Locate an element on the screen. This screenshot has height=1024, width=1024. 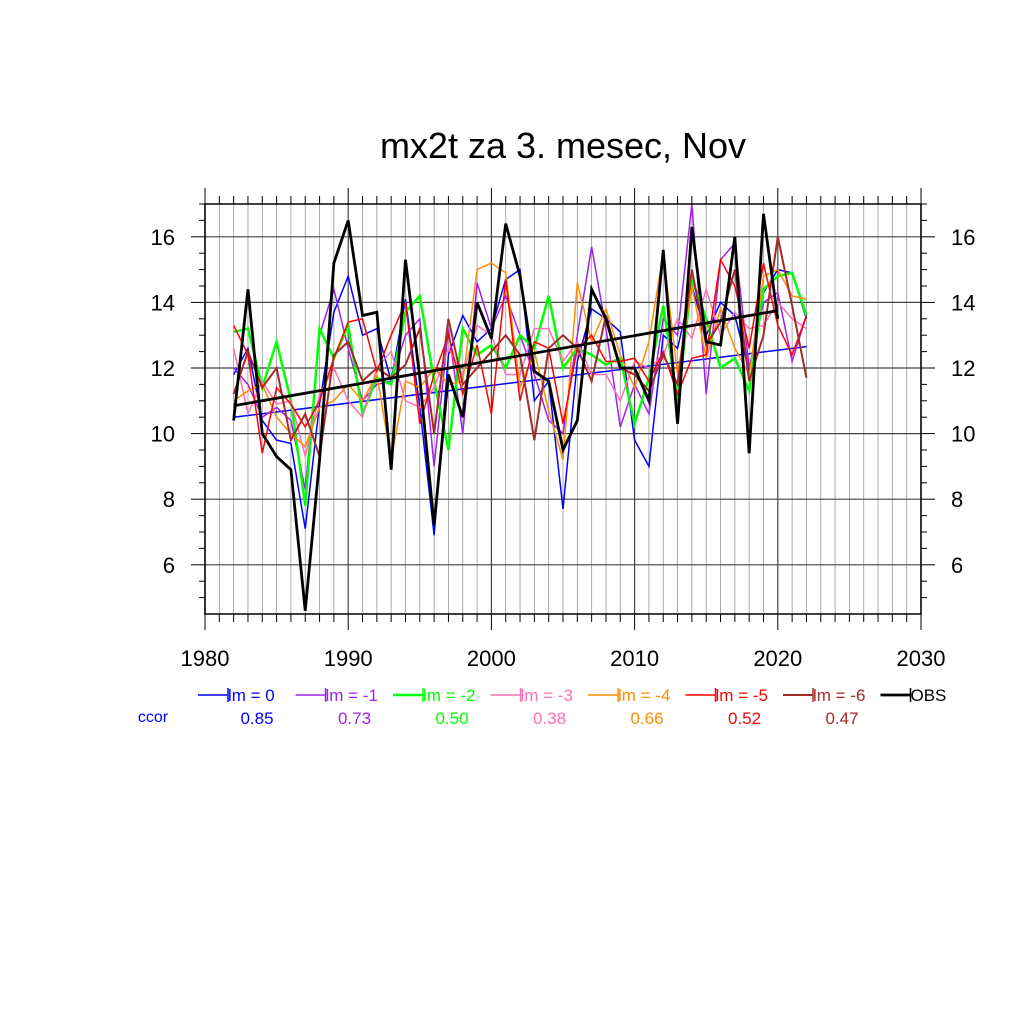
y-tick-label-right: 12 is located at coordinates (963, 368).